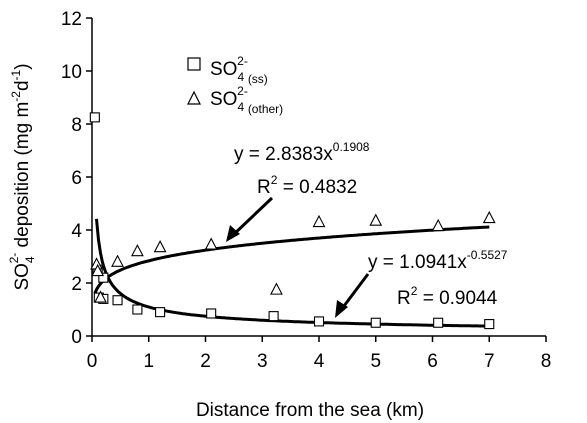  What do you see at coordinates (205, 361) in the screenshot?
I see `x-tick-label: 2` at bounding box center [205, 361].